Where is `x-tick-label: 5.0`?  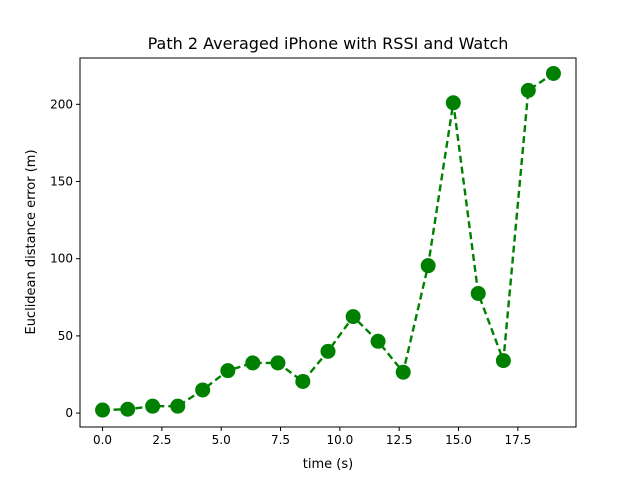 x-tick-label: 5.0 is located at coordinates (221, 440).